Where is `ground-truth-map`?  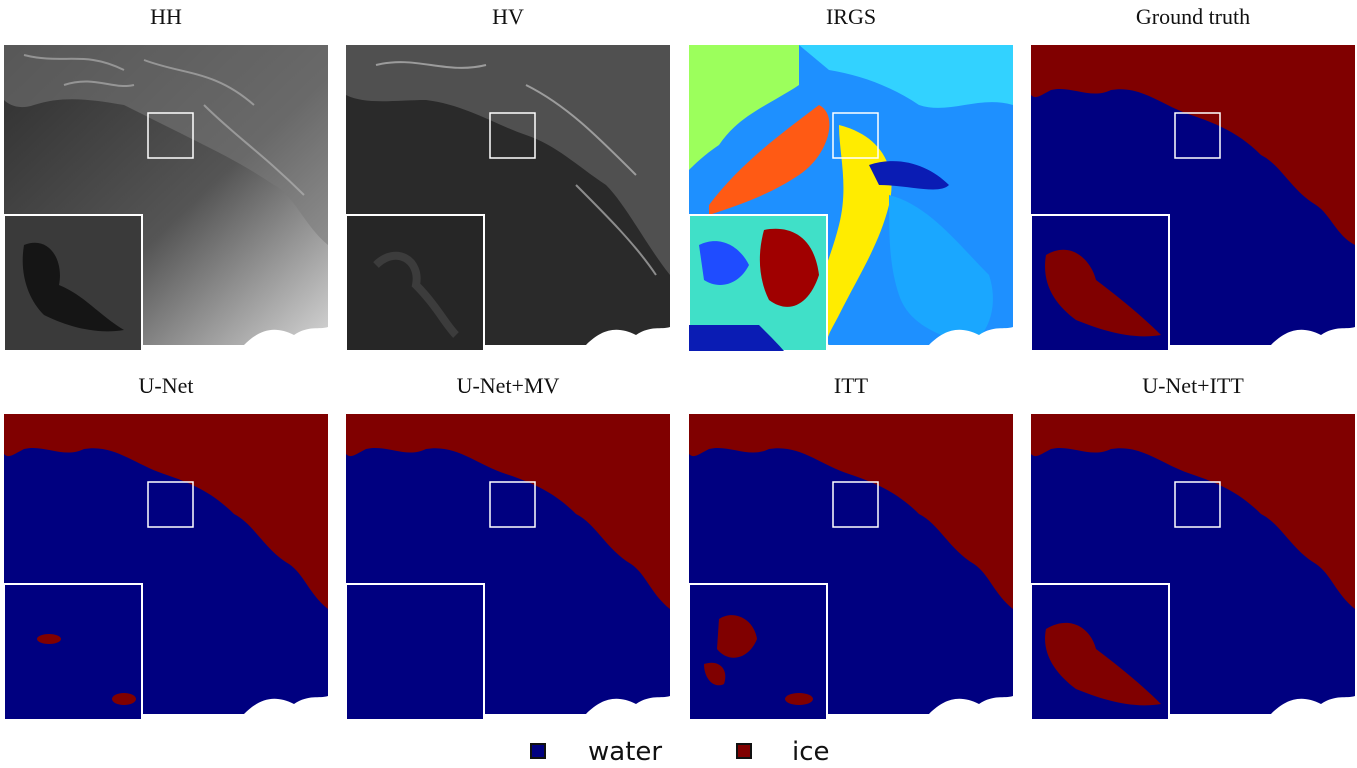
ground-truth-map is located at coordinates (1193, 198).